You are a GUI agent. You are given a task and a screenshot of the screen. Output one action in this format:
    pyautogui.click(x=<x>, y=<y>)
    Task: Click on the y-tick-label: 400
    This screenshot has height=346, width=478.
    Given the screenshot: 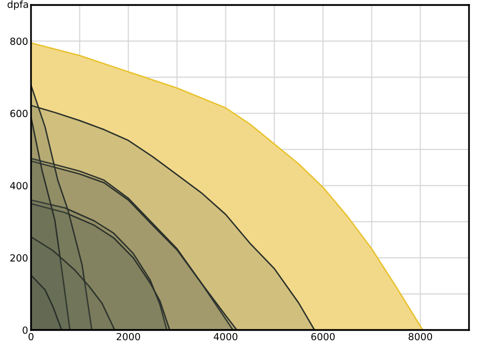 What is the action you would take?
    pyautogui.click(x=19, y=186)
    